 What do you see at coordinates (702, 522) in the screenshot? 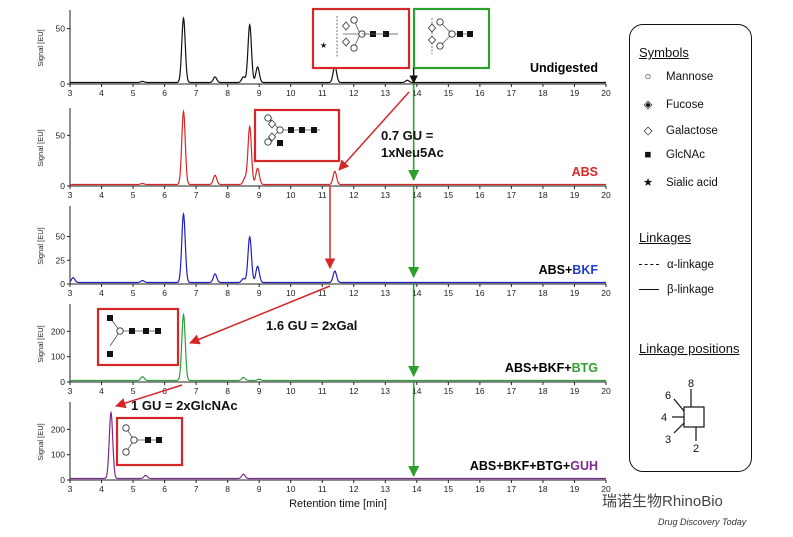
I see `credit-text: Drug Discovery Today` at bounding box center [702, 522].